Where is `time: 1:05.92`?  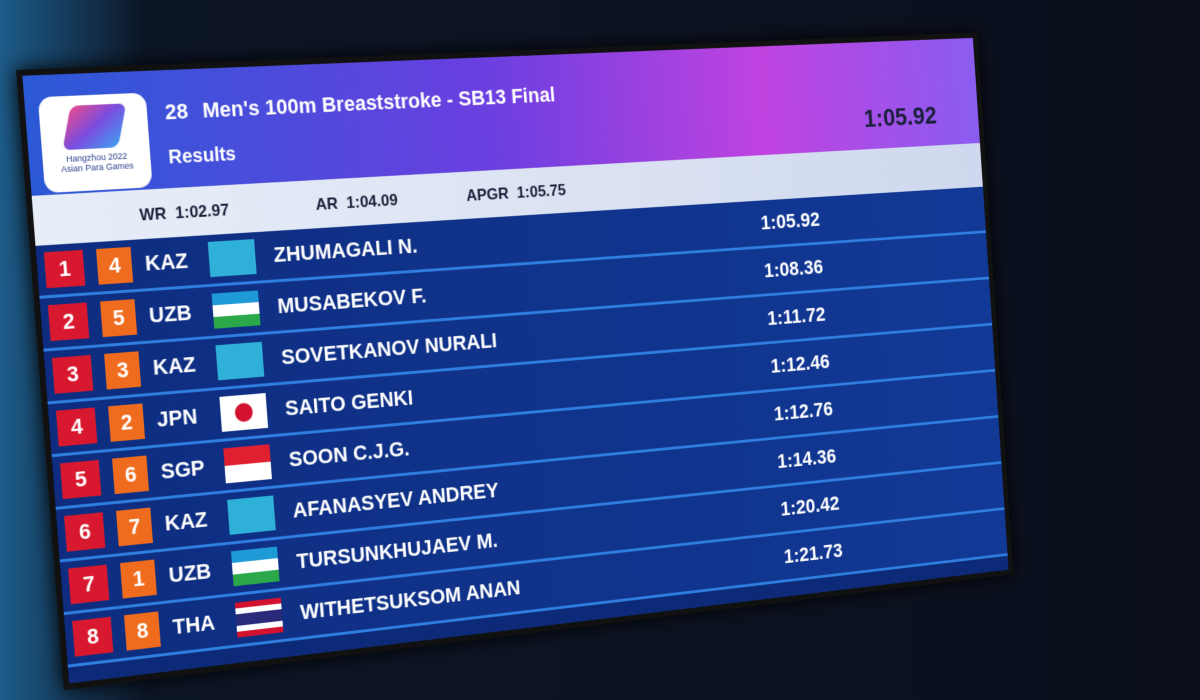
time: 1:05.92 is located at coordinates (790, 221).